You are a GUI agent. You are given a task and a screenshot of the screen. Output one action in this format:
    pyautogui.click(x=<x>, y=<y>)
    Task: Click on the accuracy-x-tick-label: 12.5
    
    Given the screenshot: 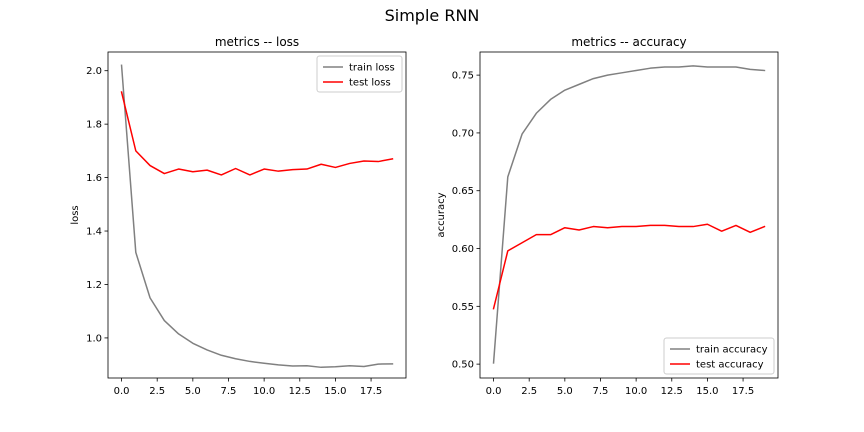 What is the action you would take?
    pyautogui.click(x=672, y=391)
    